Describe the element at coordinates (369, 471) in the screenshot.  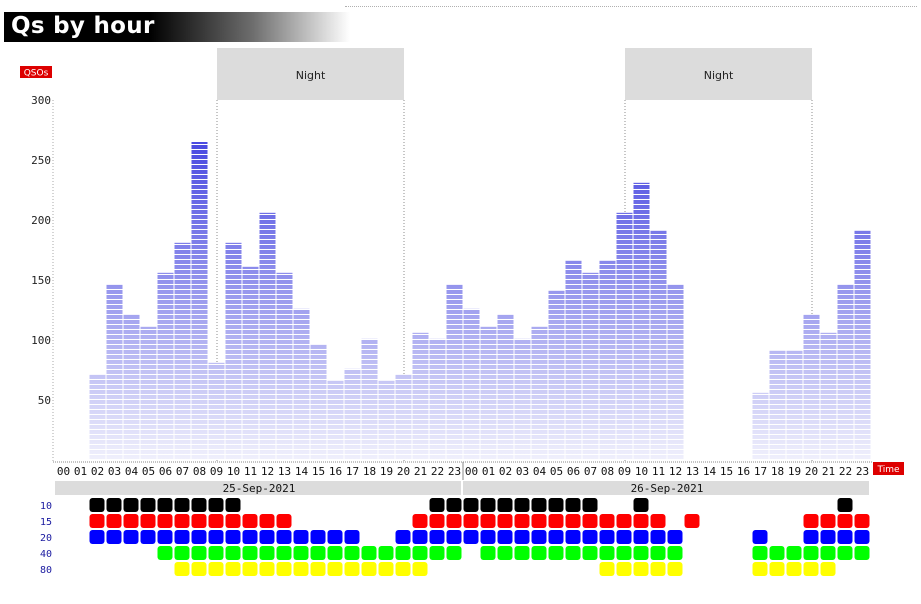
I see `x-tick-label: 18` at that location.